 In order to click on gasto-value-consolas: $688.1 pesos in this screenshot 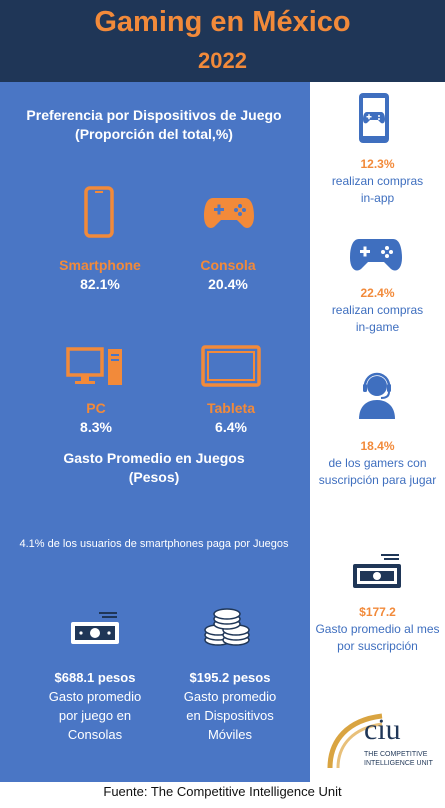, I will do `click(95, 677)`.